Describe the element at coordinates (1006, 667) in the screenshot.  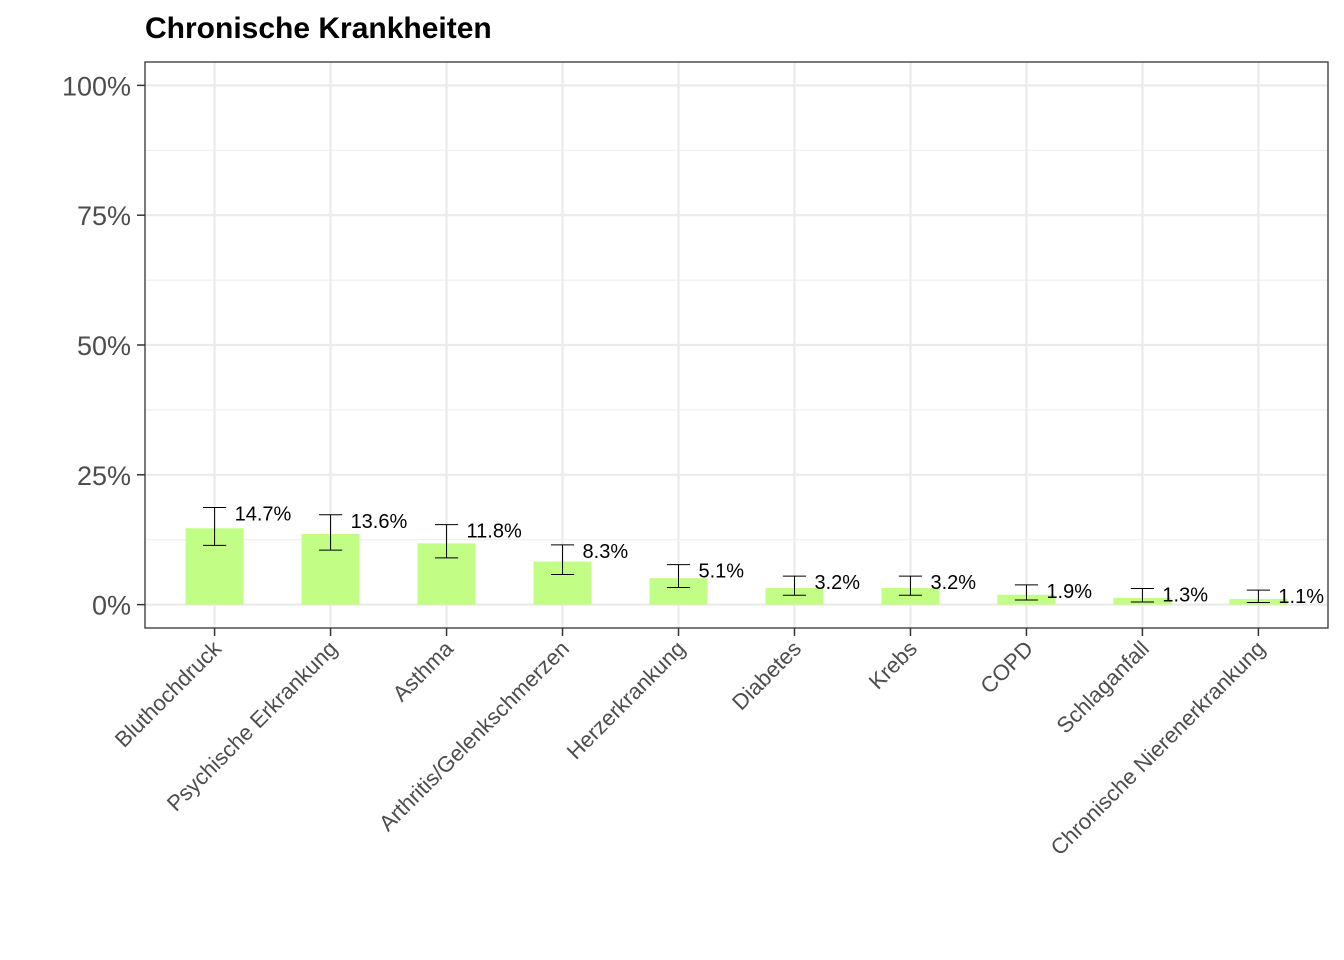
I see `x-tick-label: COPD` at that location.